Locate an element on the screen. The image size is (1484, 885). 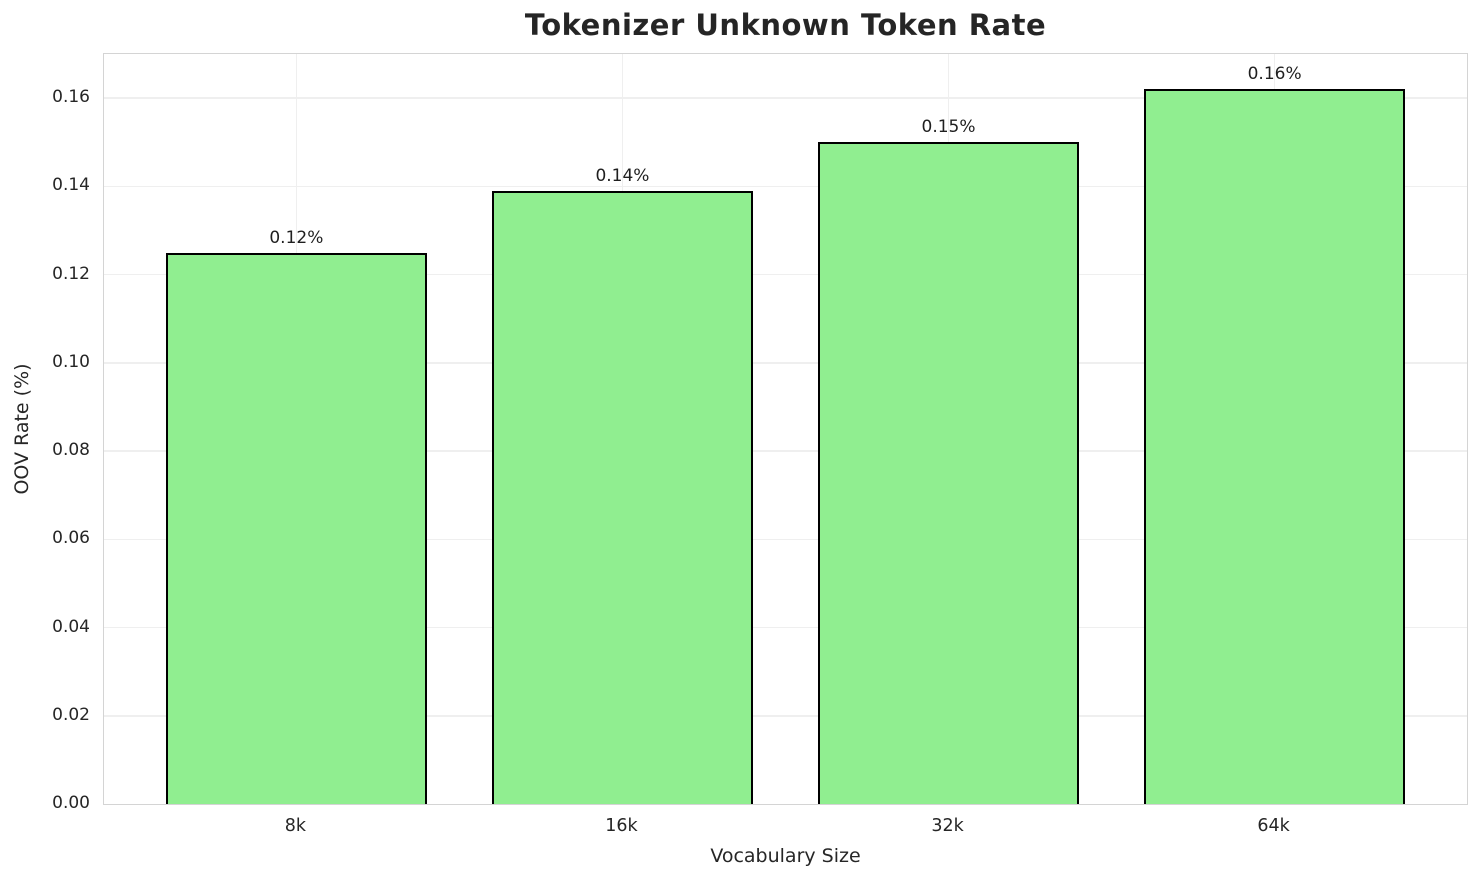
x-tick-label: 32k is located at coordinates (947, 826).